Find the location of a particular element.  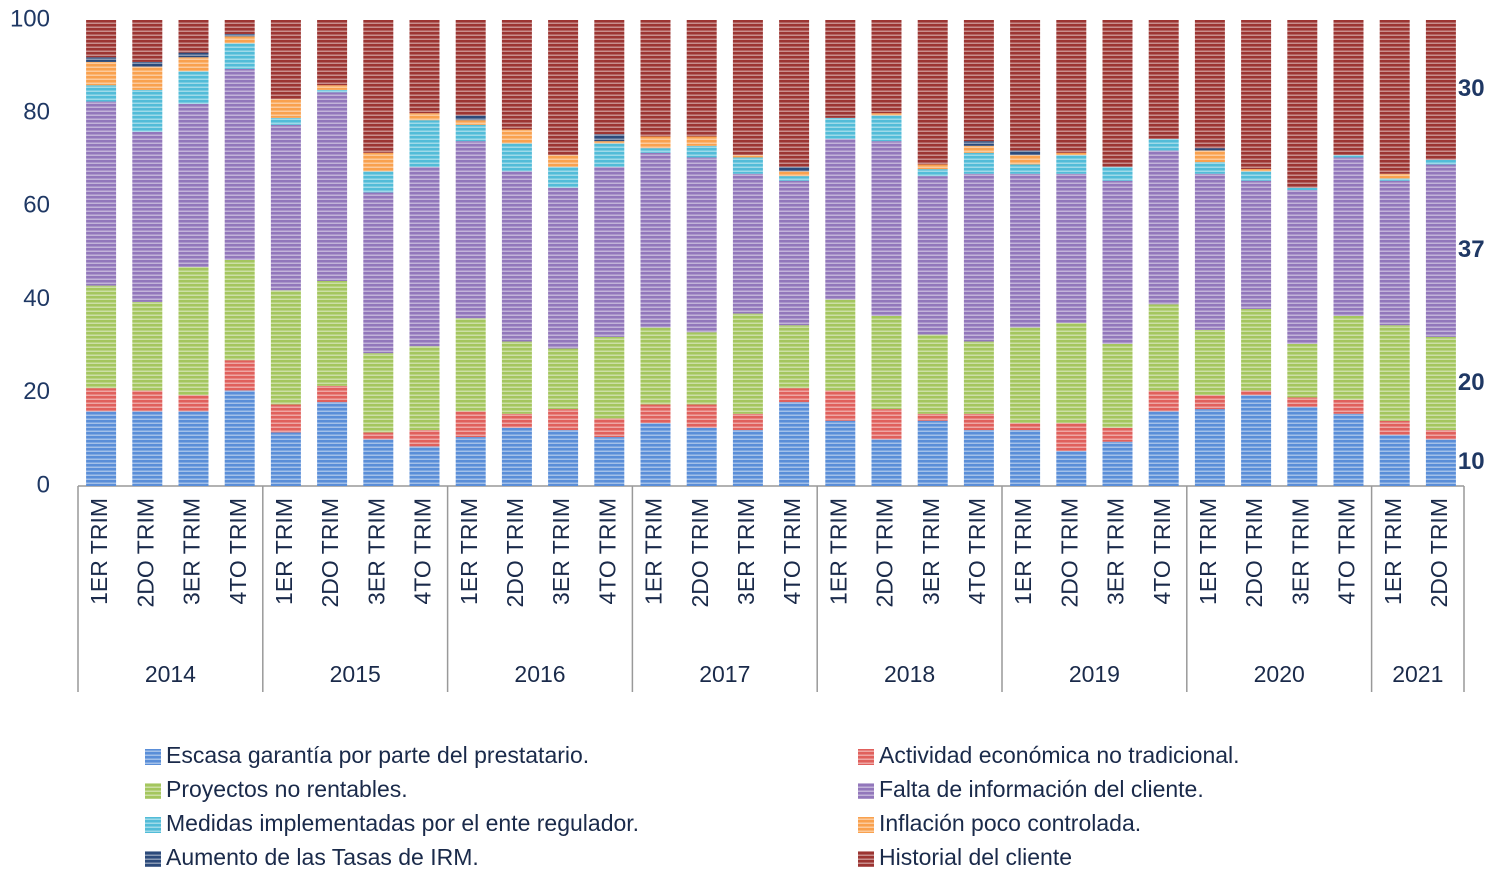

y-tick-label: 20 is located at coordinates (36, 391).